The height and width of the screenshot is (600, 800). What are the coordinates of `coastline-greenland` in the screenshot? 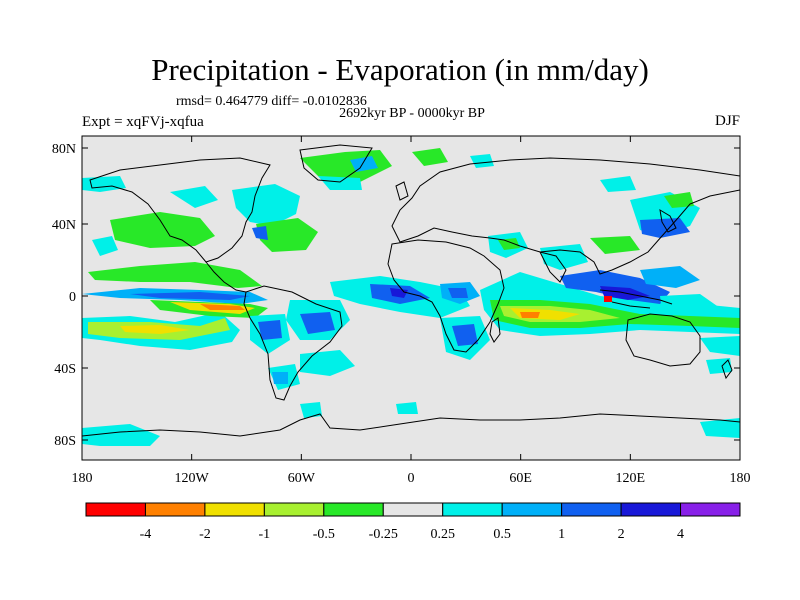 It's located at (336, 163).